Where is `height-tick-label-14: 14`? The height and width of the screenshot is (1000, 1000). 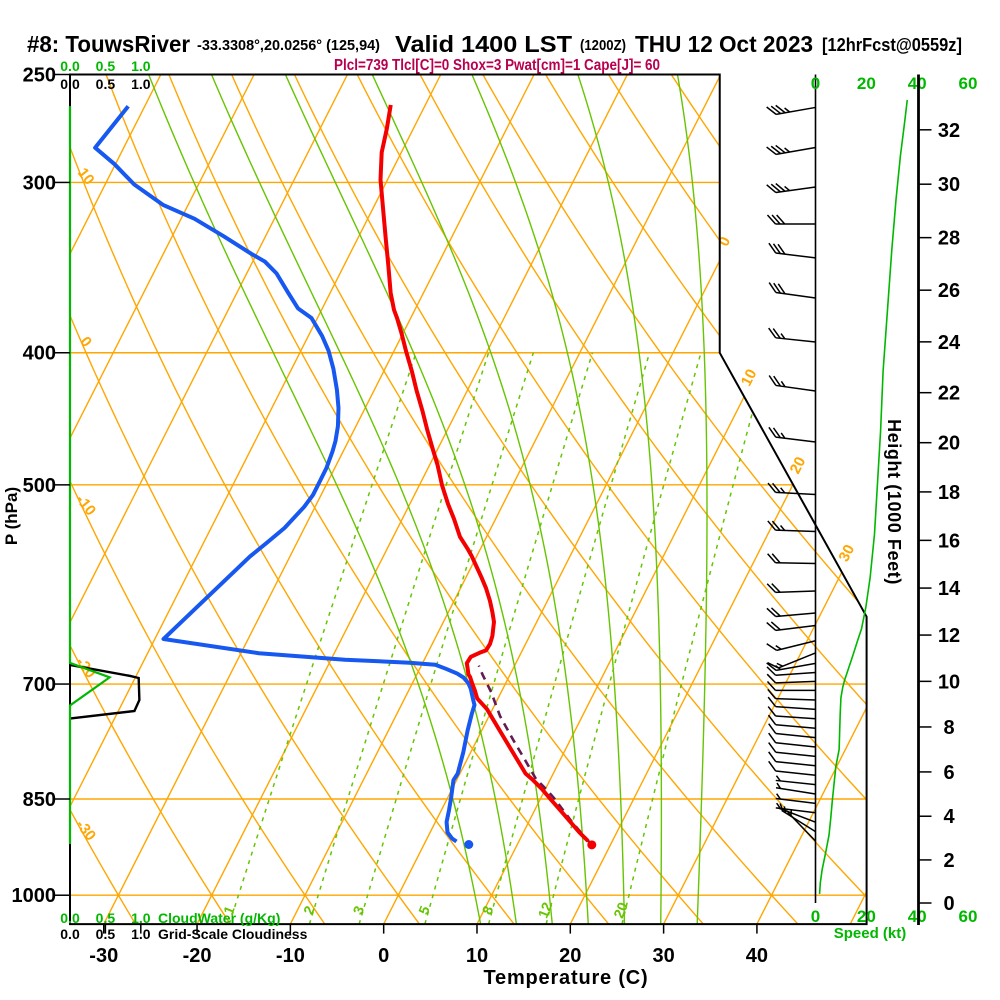
height-tick-label-14: 14 is located at coordinates (949, 589).